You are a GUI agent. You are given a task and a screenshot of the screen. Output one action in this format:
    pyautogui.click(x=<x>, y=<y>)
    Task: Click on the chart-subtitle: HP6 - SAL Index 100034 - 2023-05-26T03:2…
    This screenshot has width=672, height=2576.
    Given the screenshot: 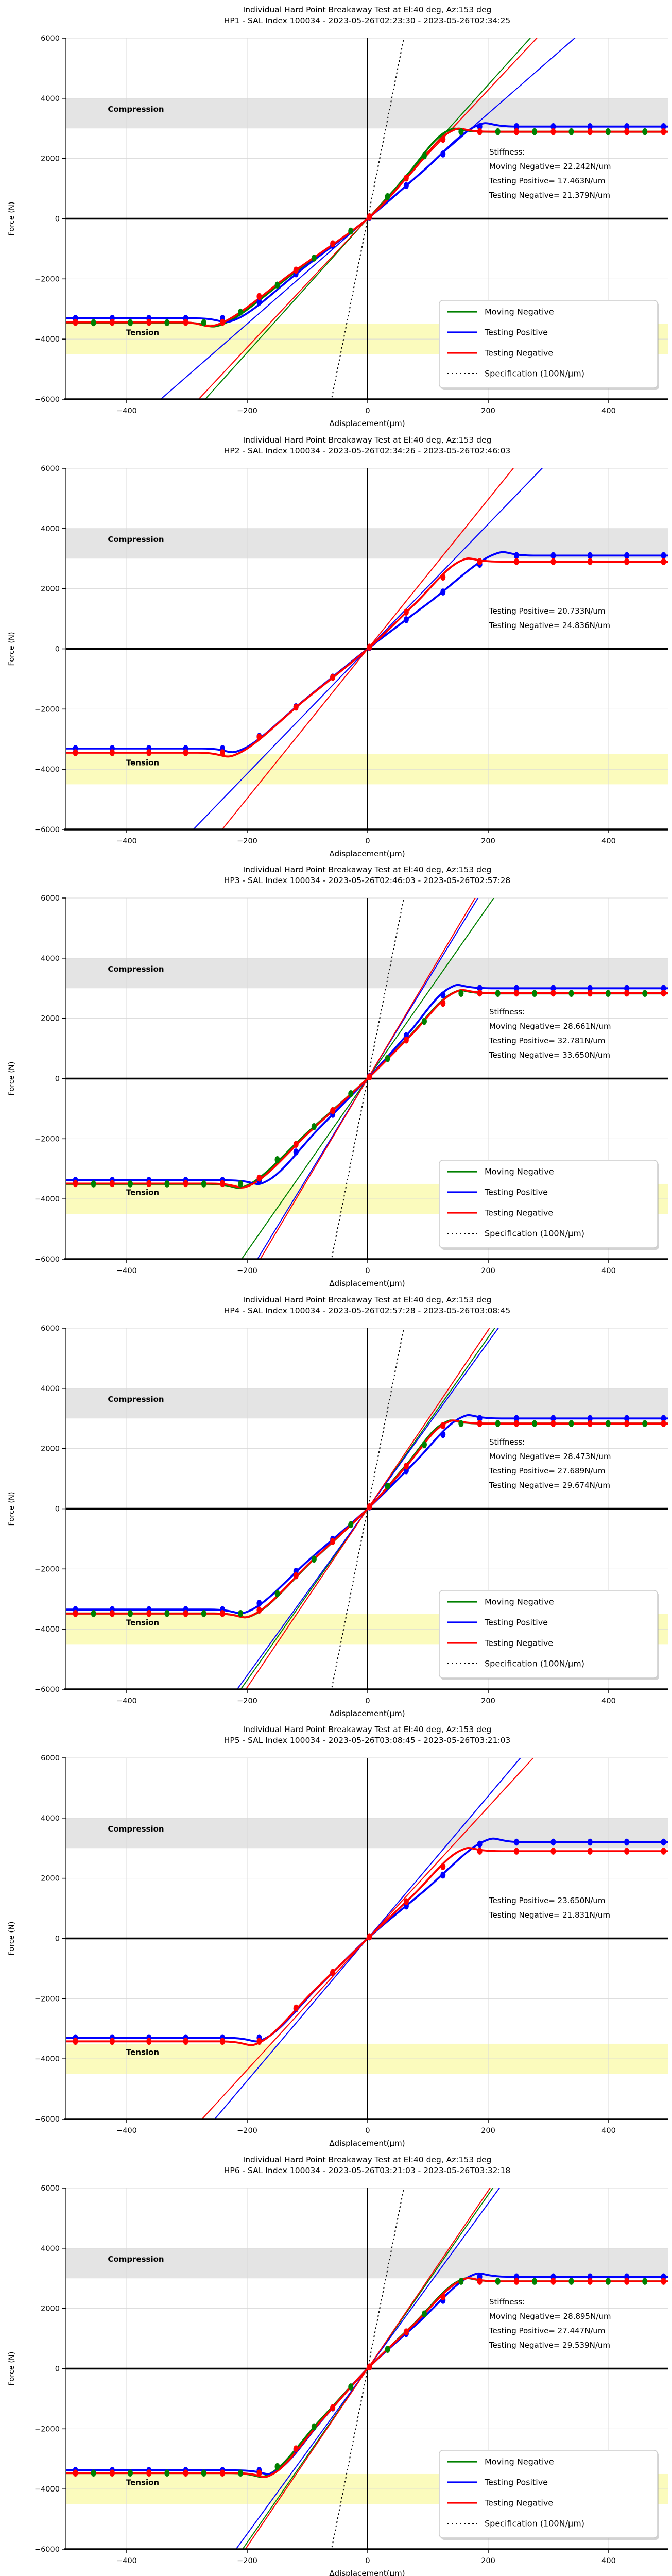 What is the action you would take?
    pyautogui.click(x=367, y=2170)
    